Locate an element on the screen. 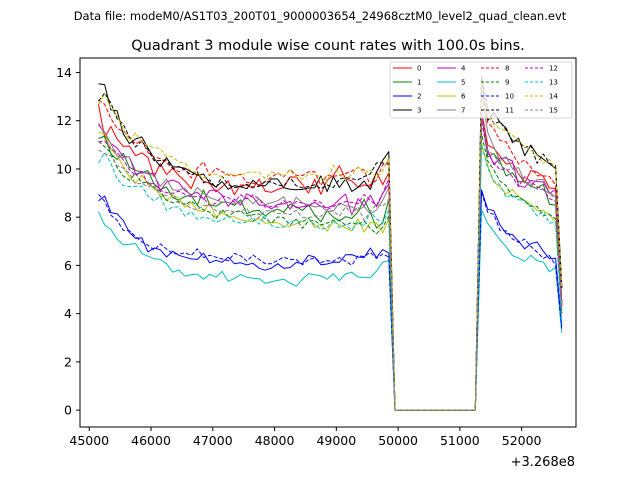  x-tick-label: 50000 is located at coordinates (398, 440).